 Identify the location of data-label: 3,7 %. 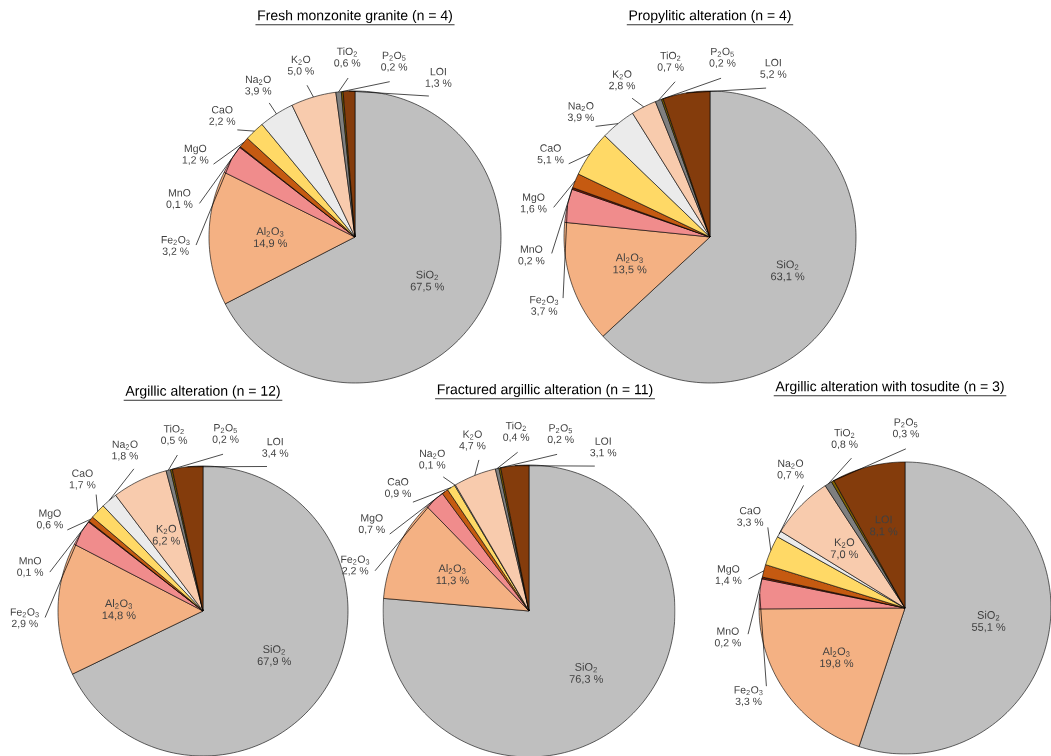
(544, 312).